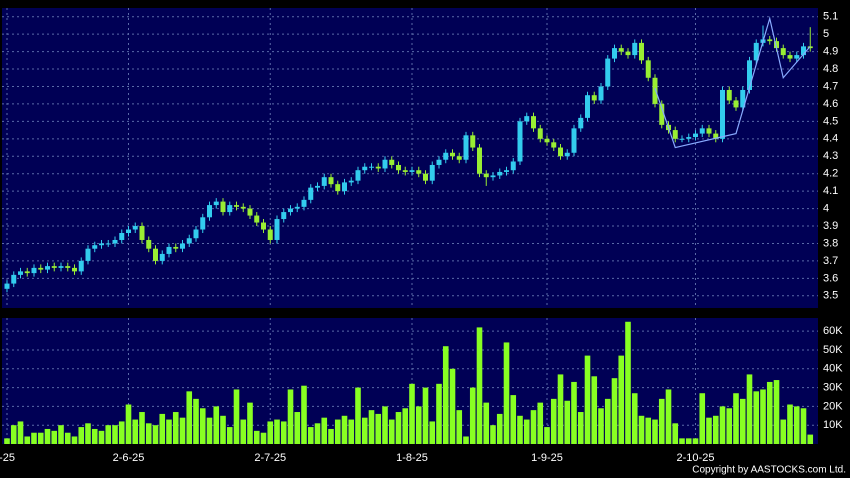 The width and height of the screenshot is (850, 478). What do you see at coordinates (830, 139) in the screenshot?
I see `y-tick-label: 4.4` at bounding box center [830, 139].